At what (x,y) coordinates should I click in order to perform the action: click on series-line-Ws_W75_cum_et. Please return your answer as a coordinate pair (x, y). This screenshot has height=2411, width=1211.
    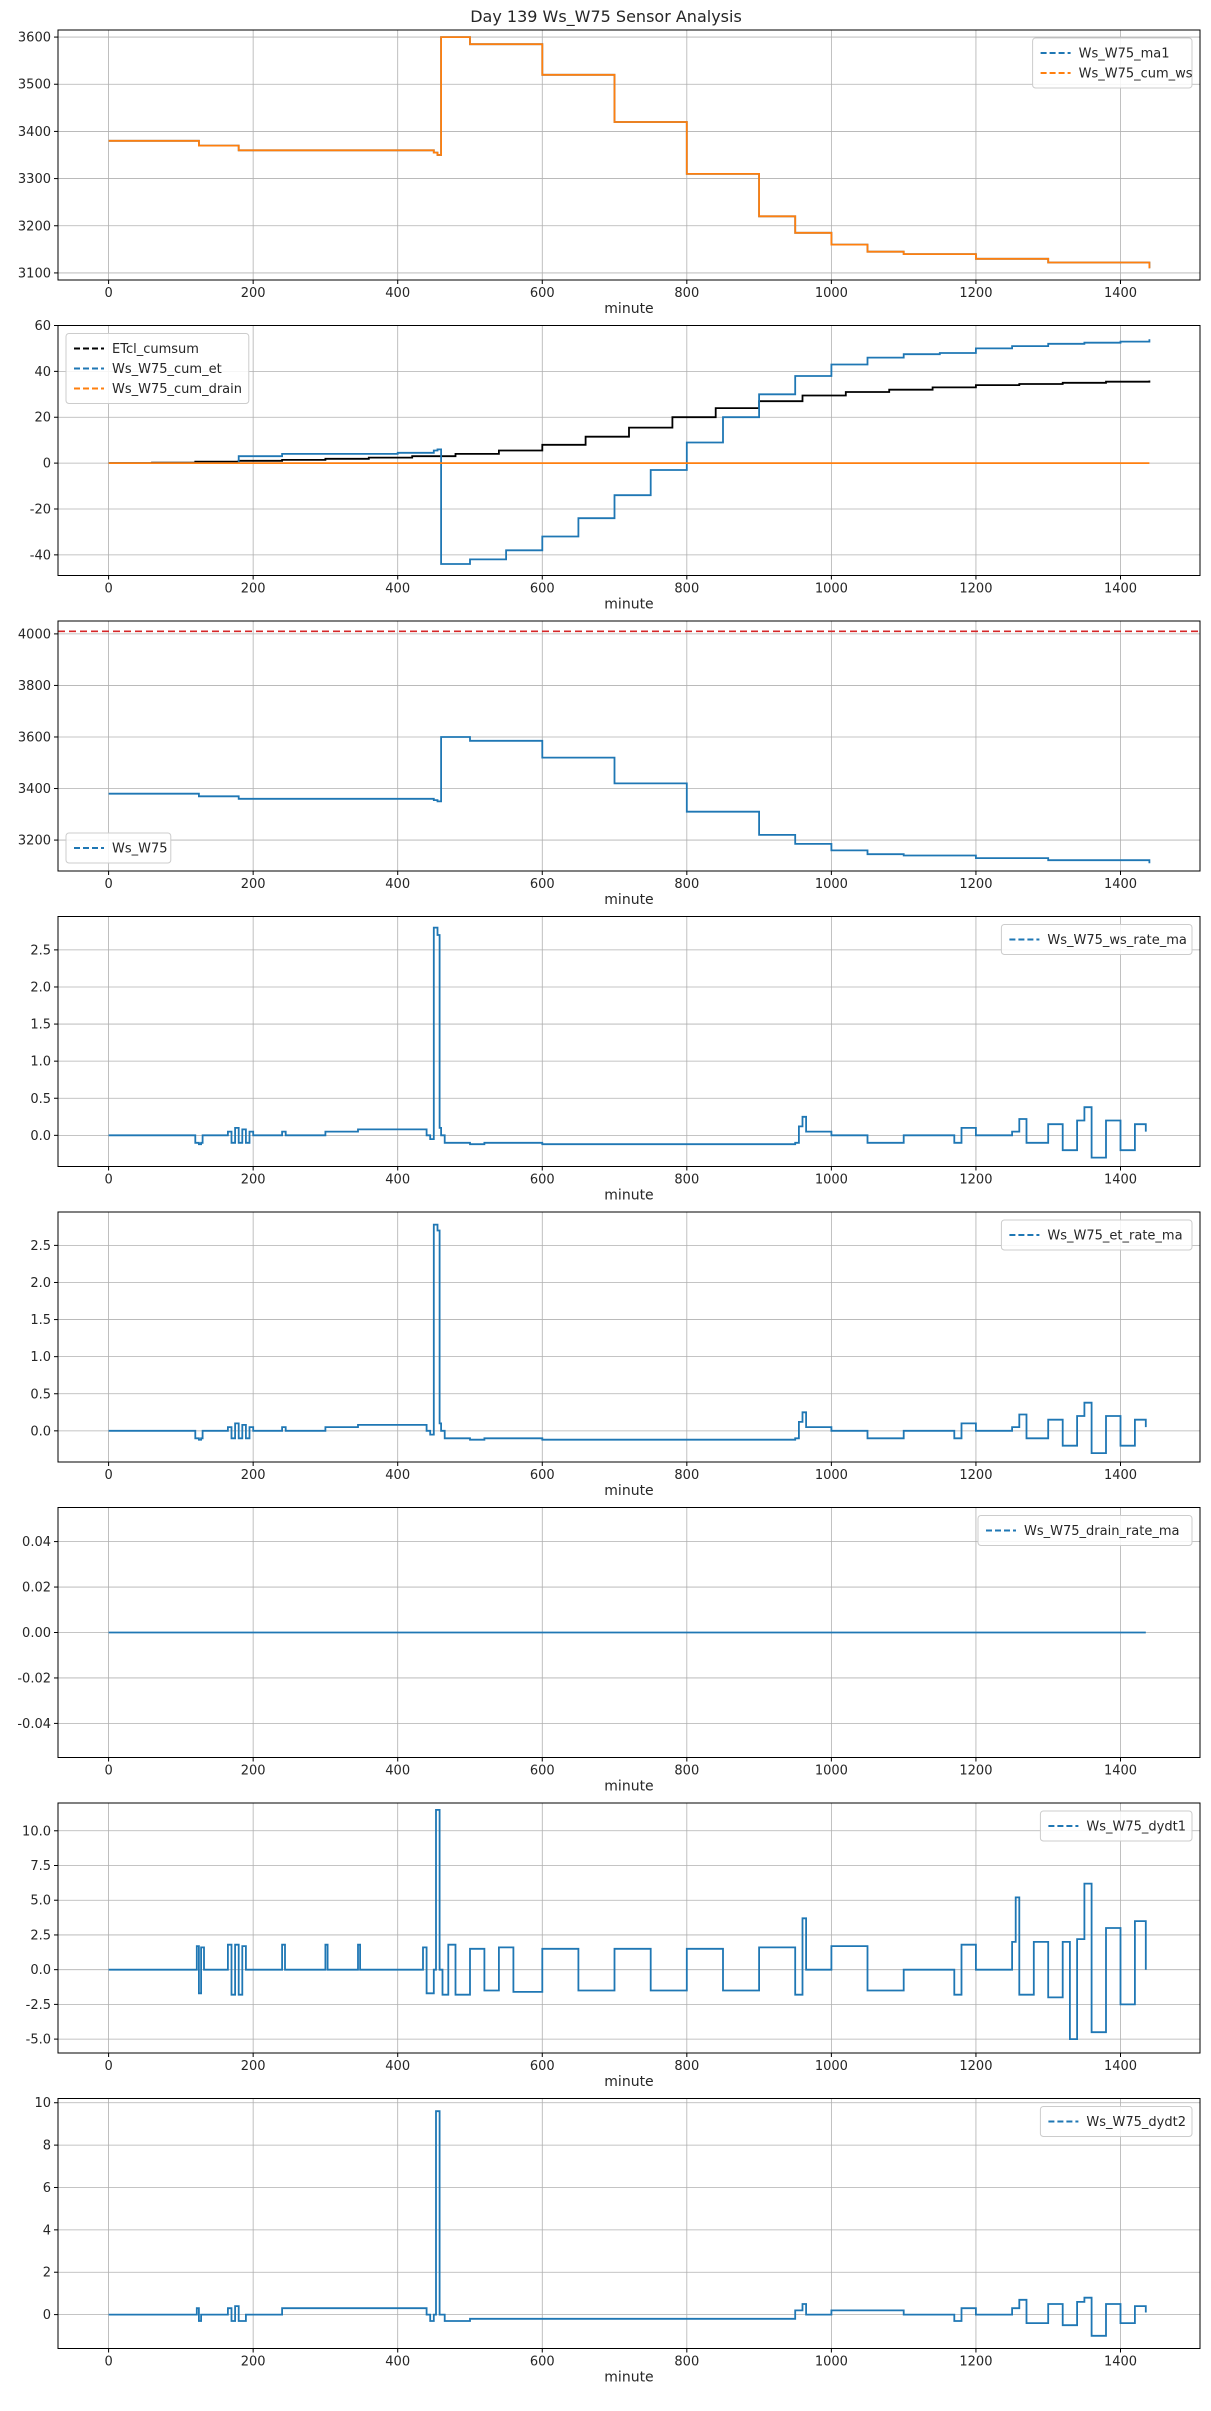
    Looking at the image, I should click on (629, 452).